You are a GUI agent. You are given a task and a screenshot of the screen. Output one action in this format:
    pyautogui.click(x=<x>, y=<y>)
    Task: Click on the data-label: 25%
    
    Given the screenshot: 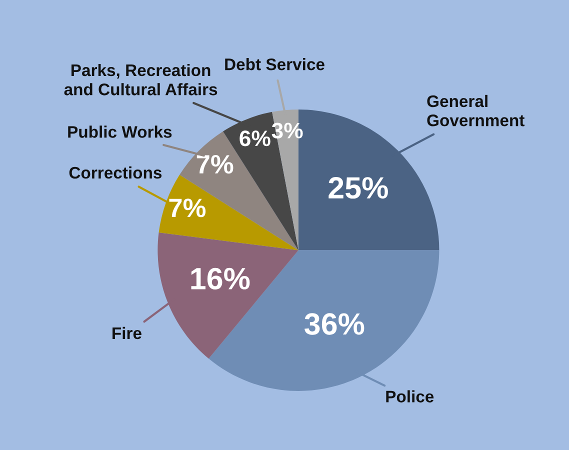 What is the action you would take?
    pyautogui.click(x=358, y=188)
    